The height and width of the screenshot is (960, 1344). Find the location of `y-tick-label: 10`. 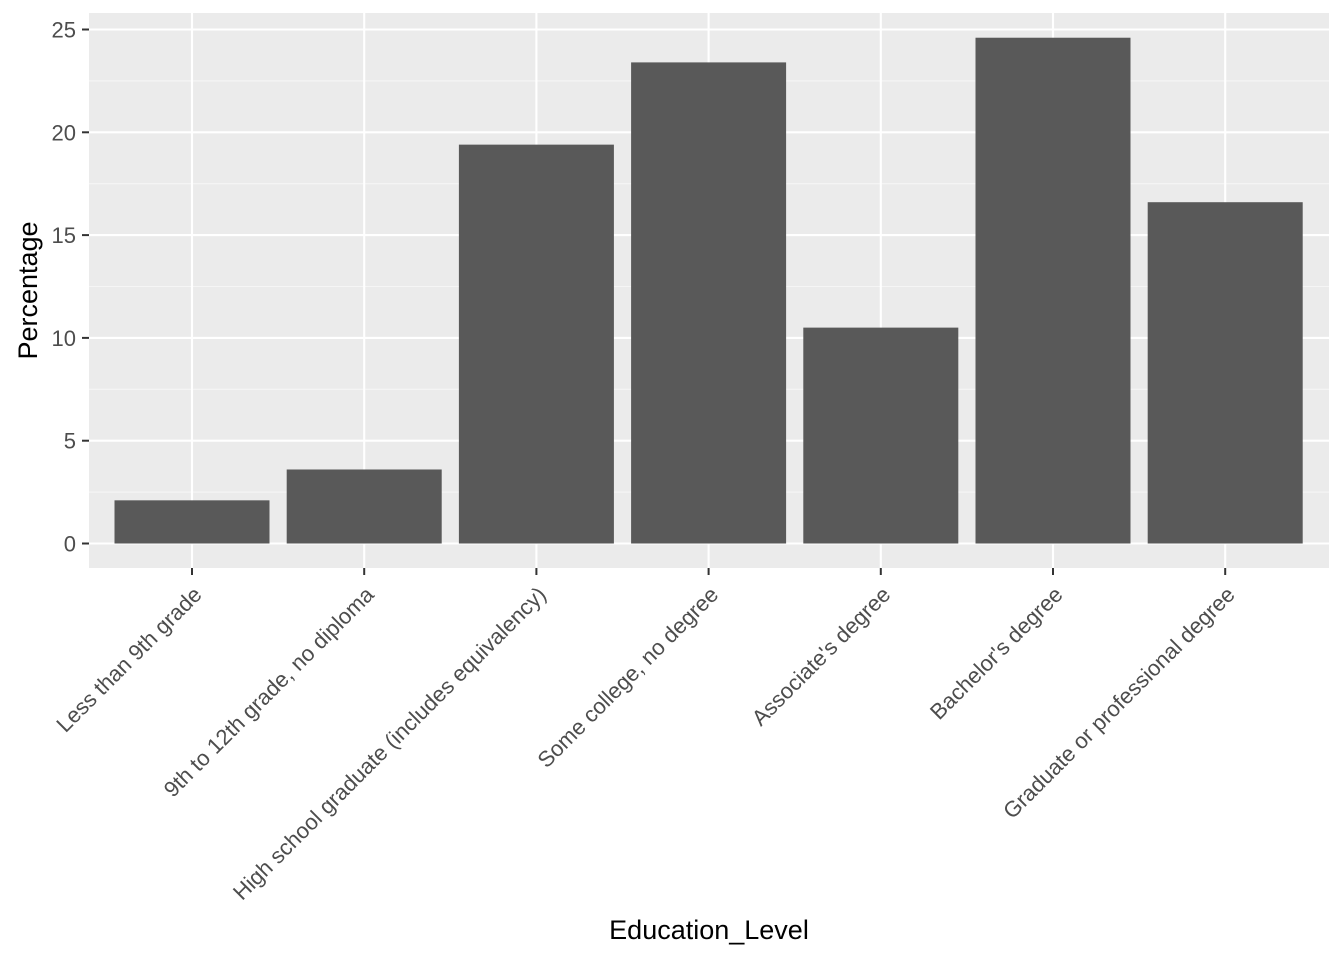

y-tick-label: 10 is located at coordinates (64, 338).